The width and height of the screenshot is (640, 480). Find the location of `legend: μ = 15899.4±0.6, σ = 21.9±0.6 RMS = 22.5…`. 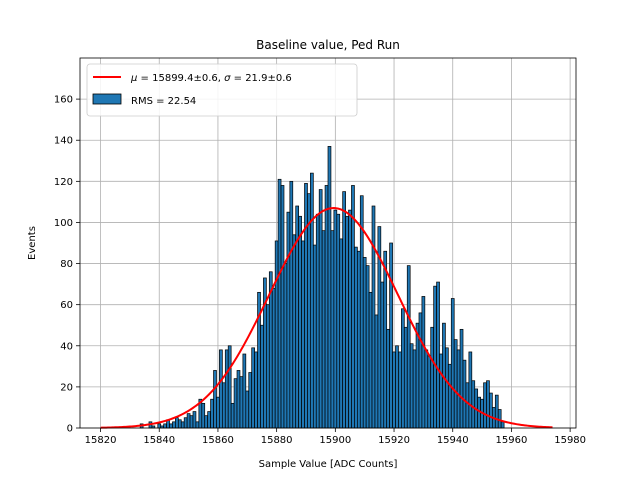

legend: μ = 15899.4±0.6, σ = 21.9±0.6 RMS = 22.5… is located at coordinates (222, 90).